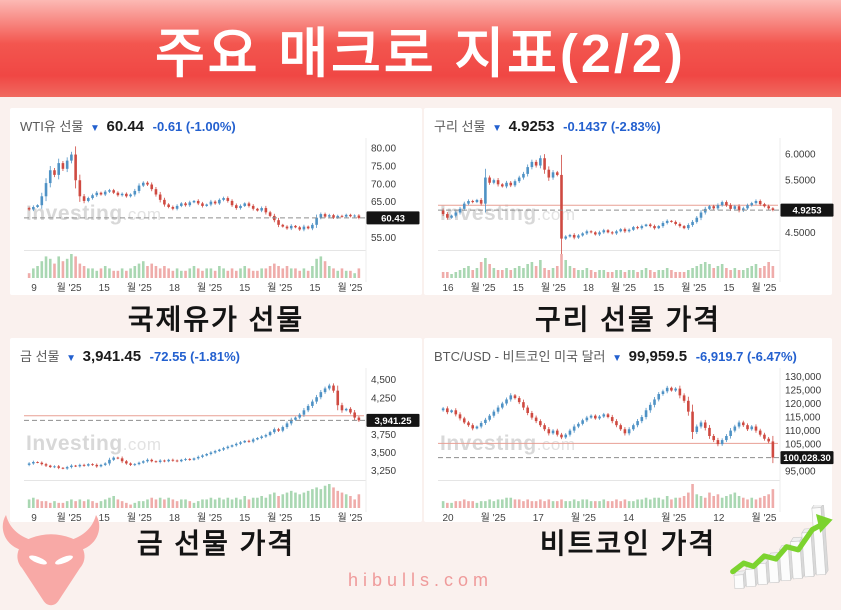  What do you see at coordinates (112, 356) in the screenshot?
I see `last-price: 3,941.45` at bounding box center [112, 356].